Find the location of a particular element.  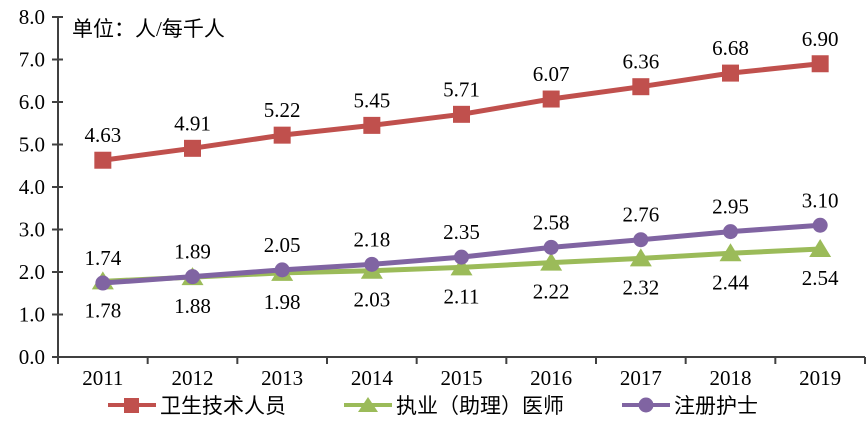

y-axis-tick-label: 4.0 is located at coordinates (32, 187).